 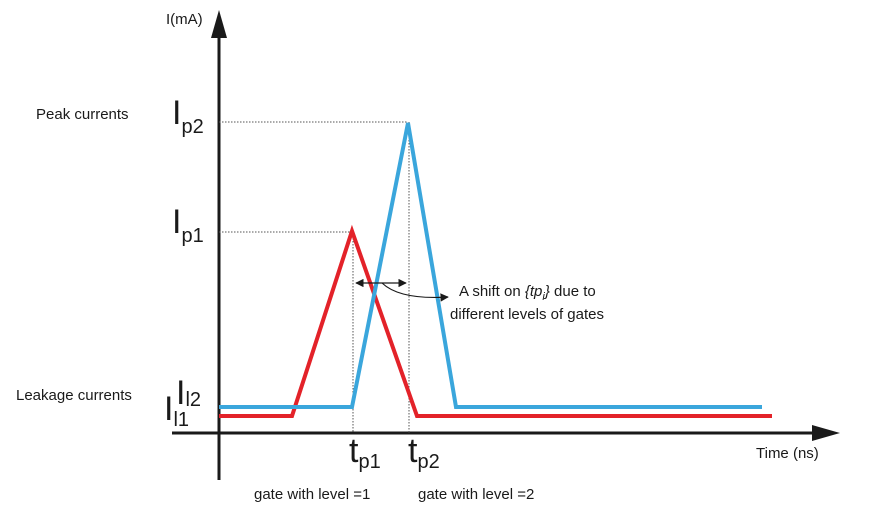 What do you see at coordinates (476, 494) in the screenshot?
I see `gate-level-2-label: gate with level =2` at bounding box center [476, 494].